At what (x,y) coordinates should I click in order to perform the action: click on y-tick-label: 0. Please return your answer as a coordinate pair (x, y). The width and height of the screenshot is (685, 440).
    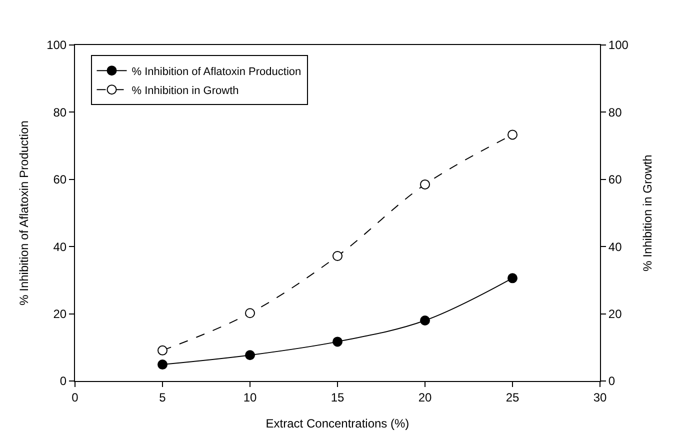
    Looking at the image, I should click on (63, 381).